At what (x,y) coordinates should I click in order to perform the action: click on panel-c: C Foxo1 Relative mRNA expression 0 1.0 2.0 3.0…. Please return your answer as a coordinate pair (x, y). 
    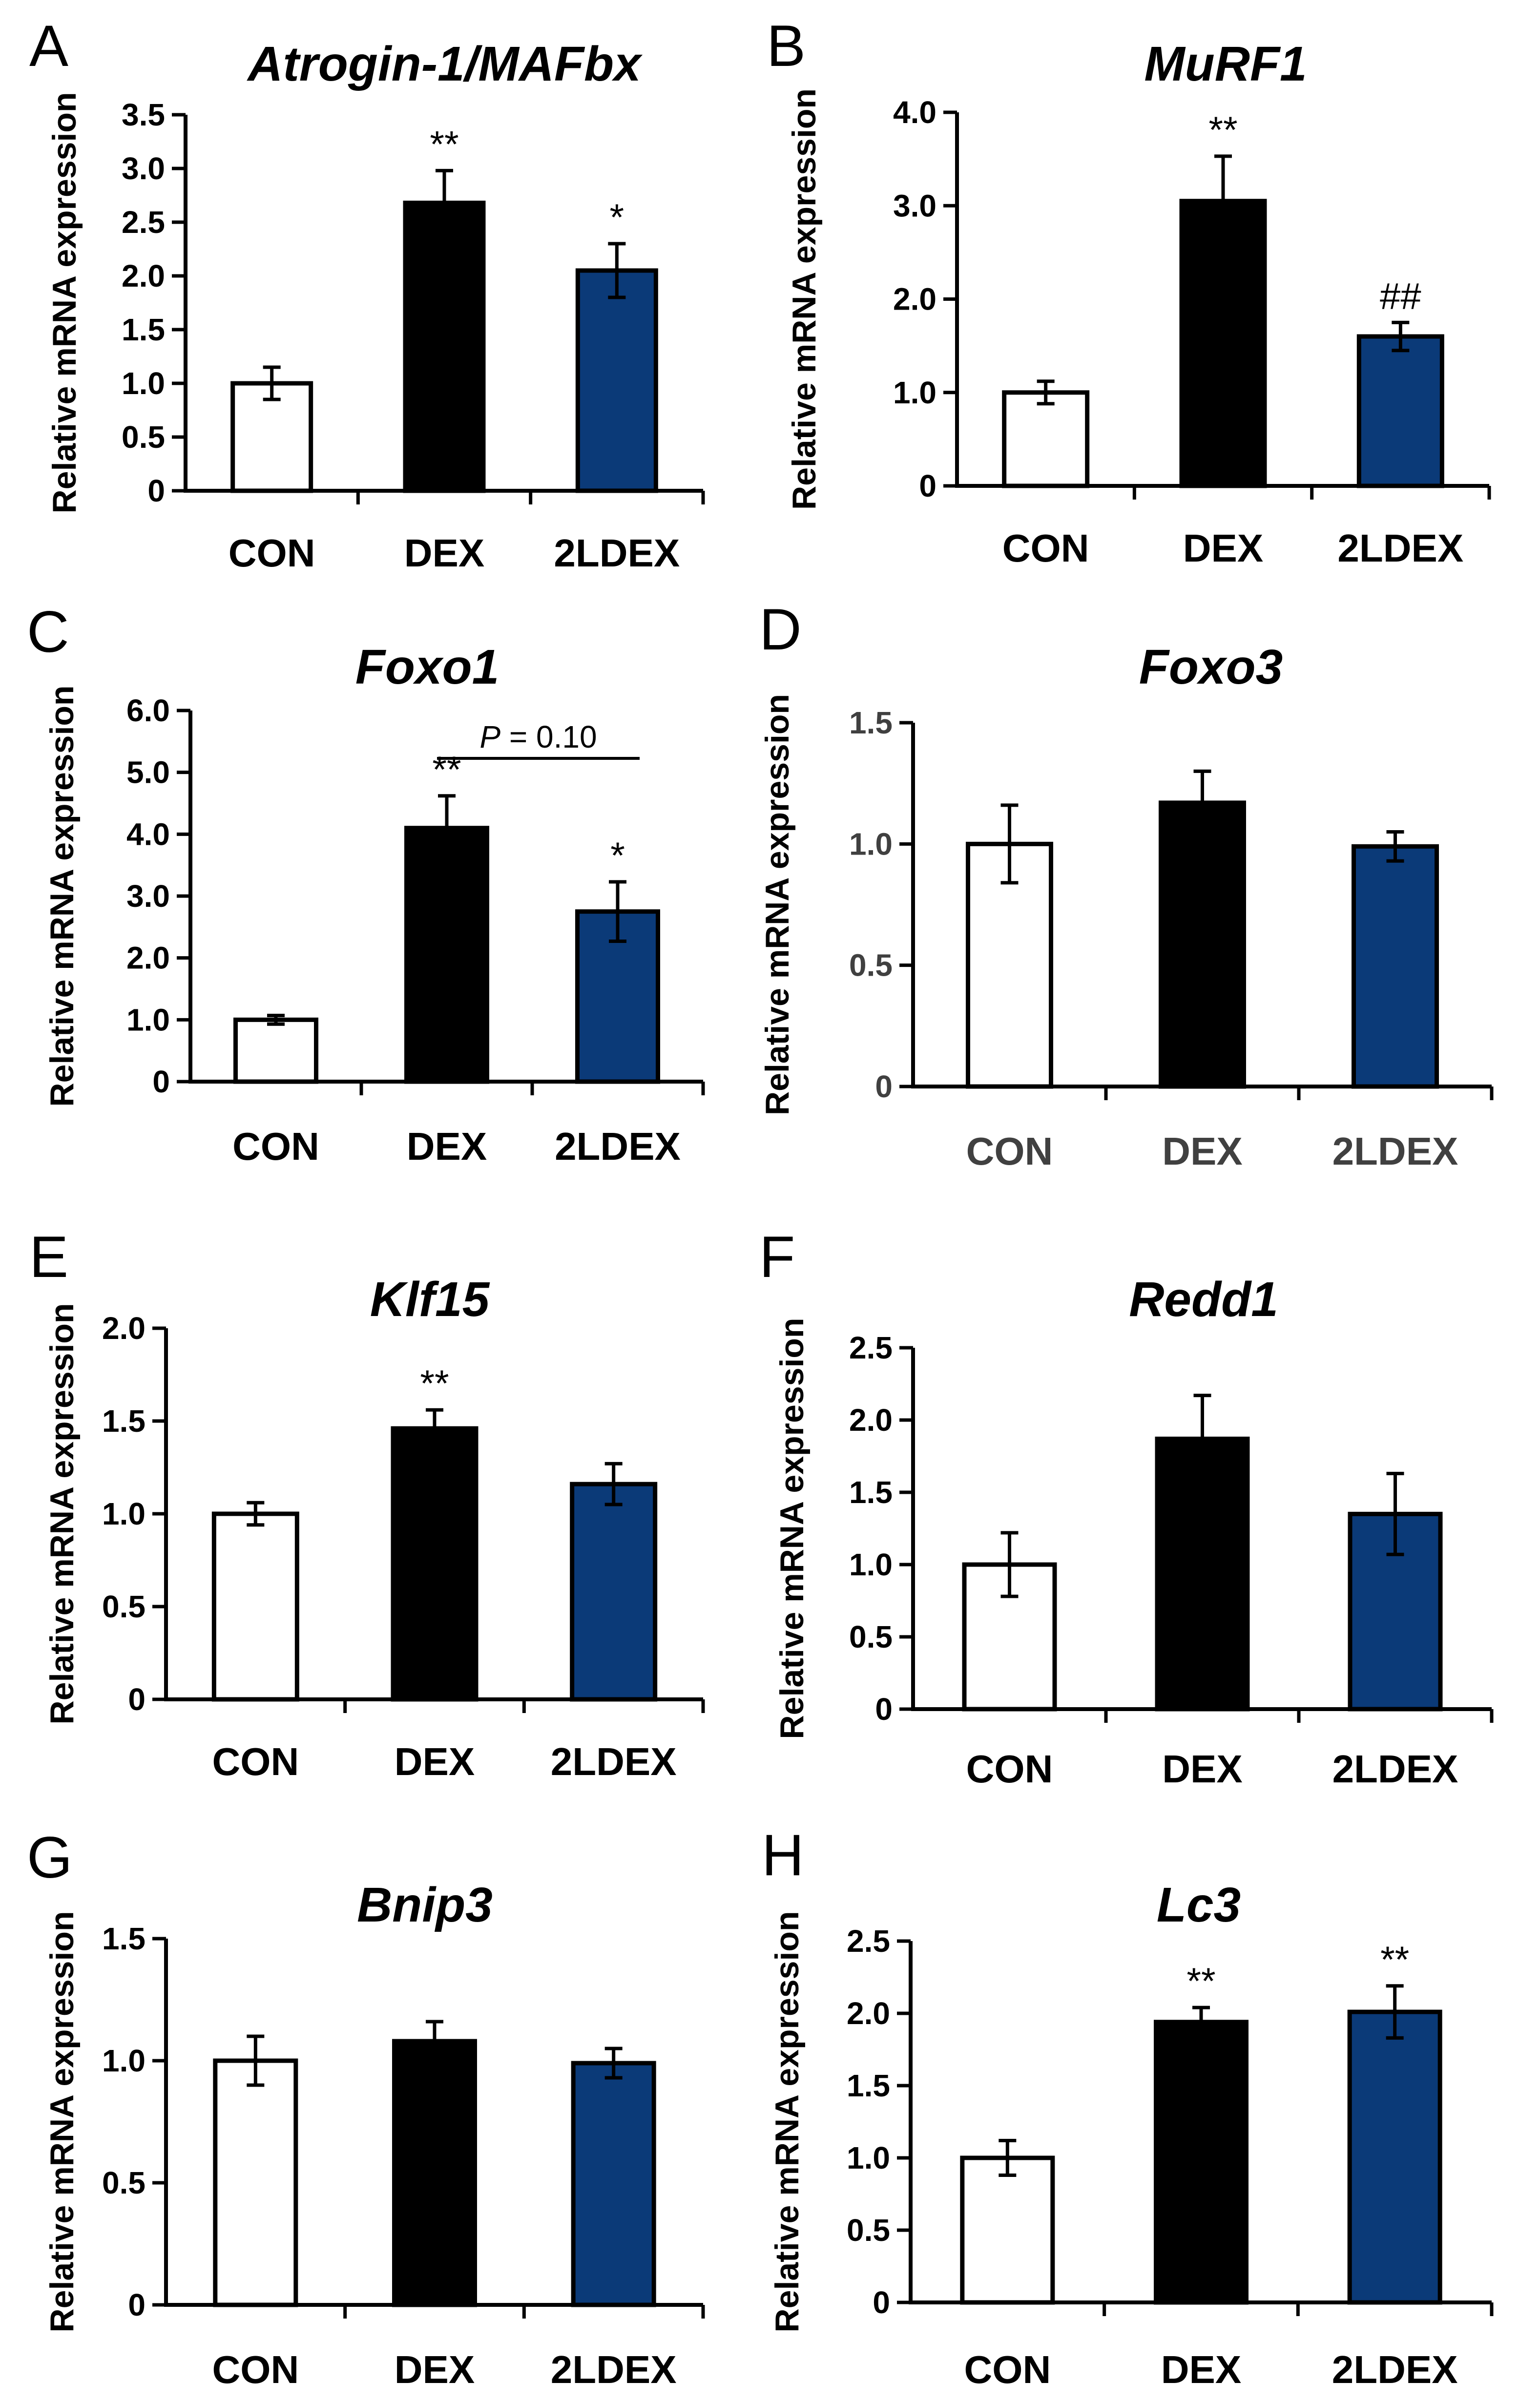
    Looking at the image, I should click on (366, 884).